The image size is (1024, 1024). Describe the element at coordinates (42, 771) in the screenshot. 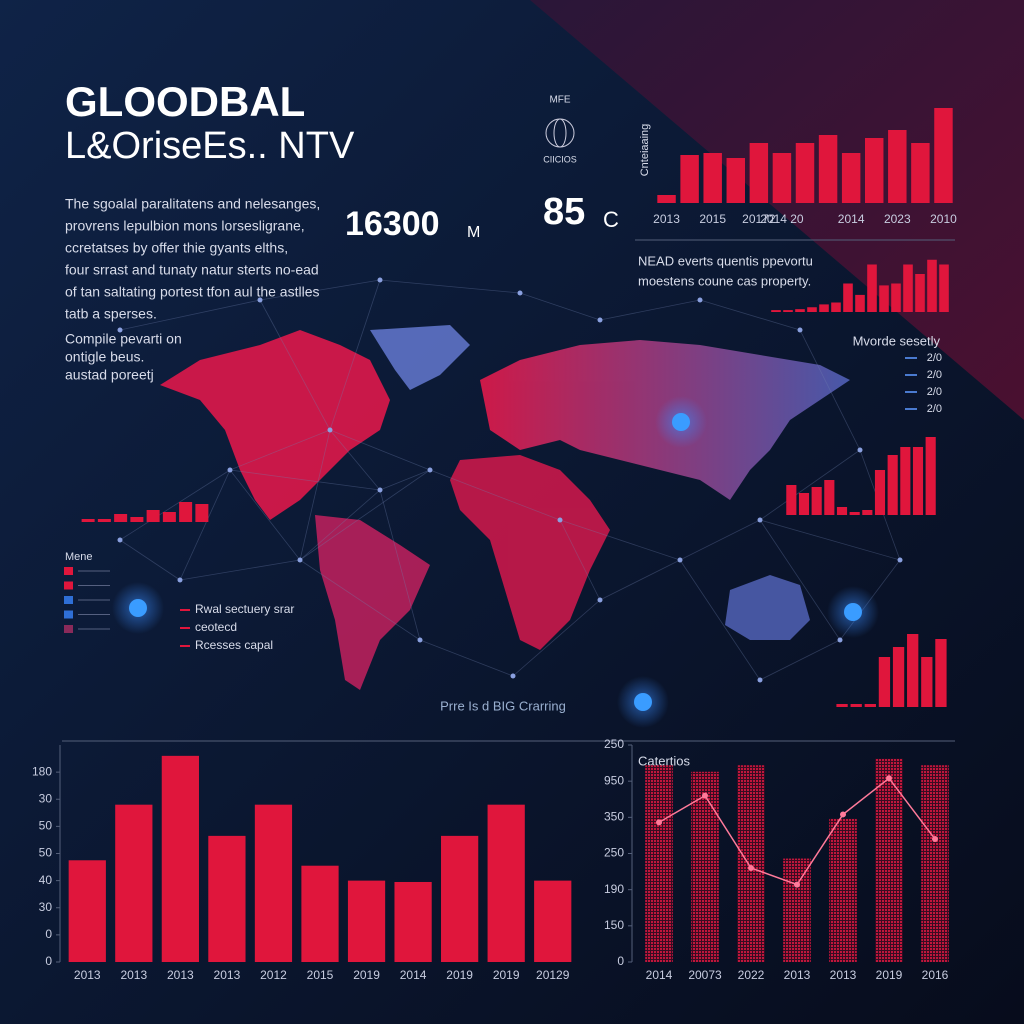

I see `y-tick-label: 180` at that location.